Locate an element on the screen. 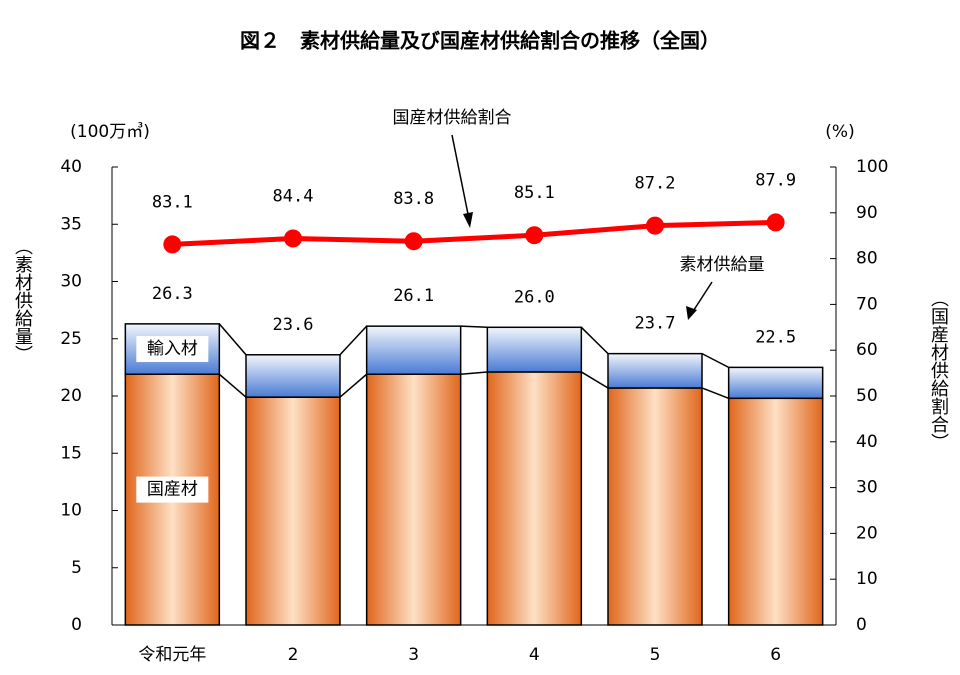 The height and width of the screenshot is (675, 960). y2-tick-label: 40 is located at coordinates (867, 442).